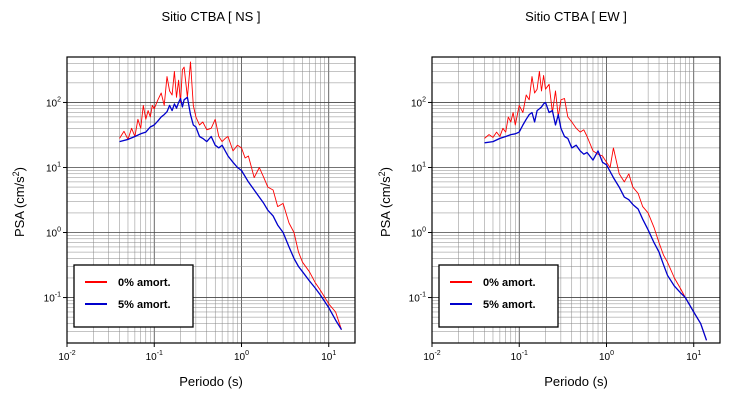 This screenshot has height=400, width=730. I want to click on chart-title: Sitio CTBA [ EW ], so click(576, 16).